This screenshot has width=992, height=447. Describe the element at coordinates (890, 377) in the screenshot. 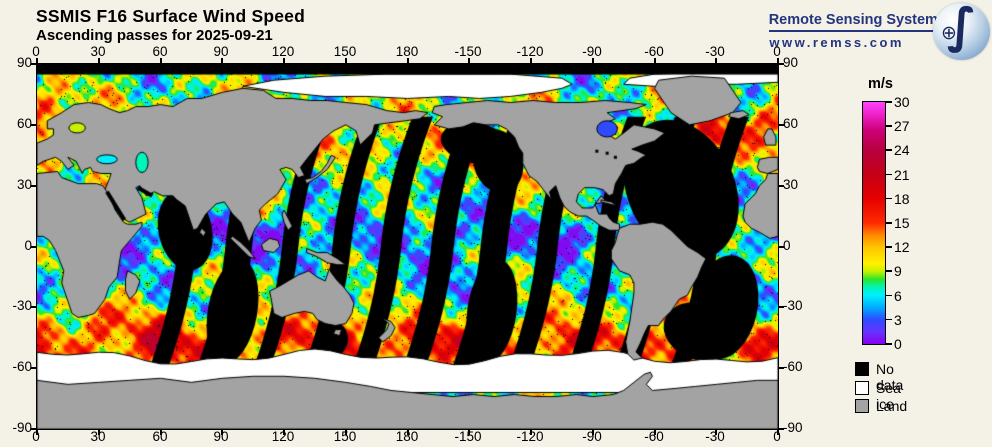

I see `no-data-label: No data` at that location.